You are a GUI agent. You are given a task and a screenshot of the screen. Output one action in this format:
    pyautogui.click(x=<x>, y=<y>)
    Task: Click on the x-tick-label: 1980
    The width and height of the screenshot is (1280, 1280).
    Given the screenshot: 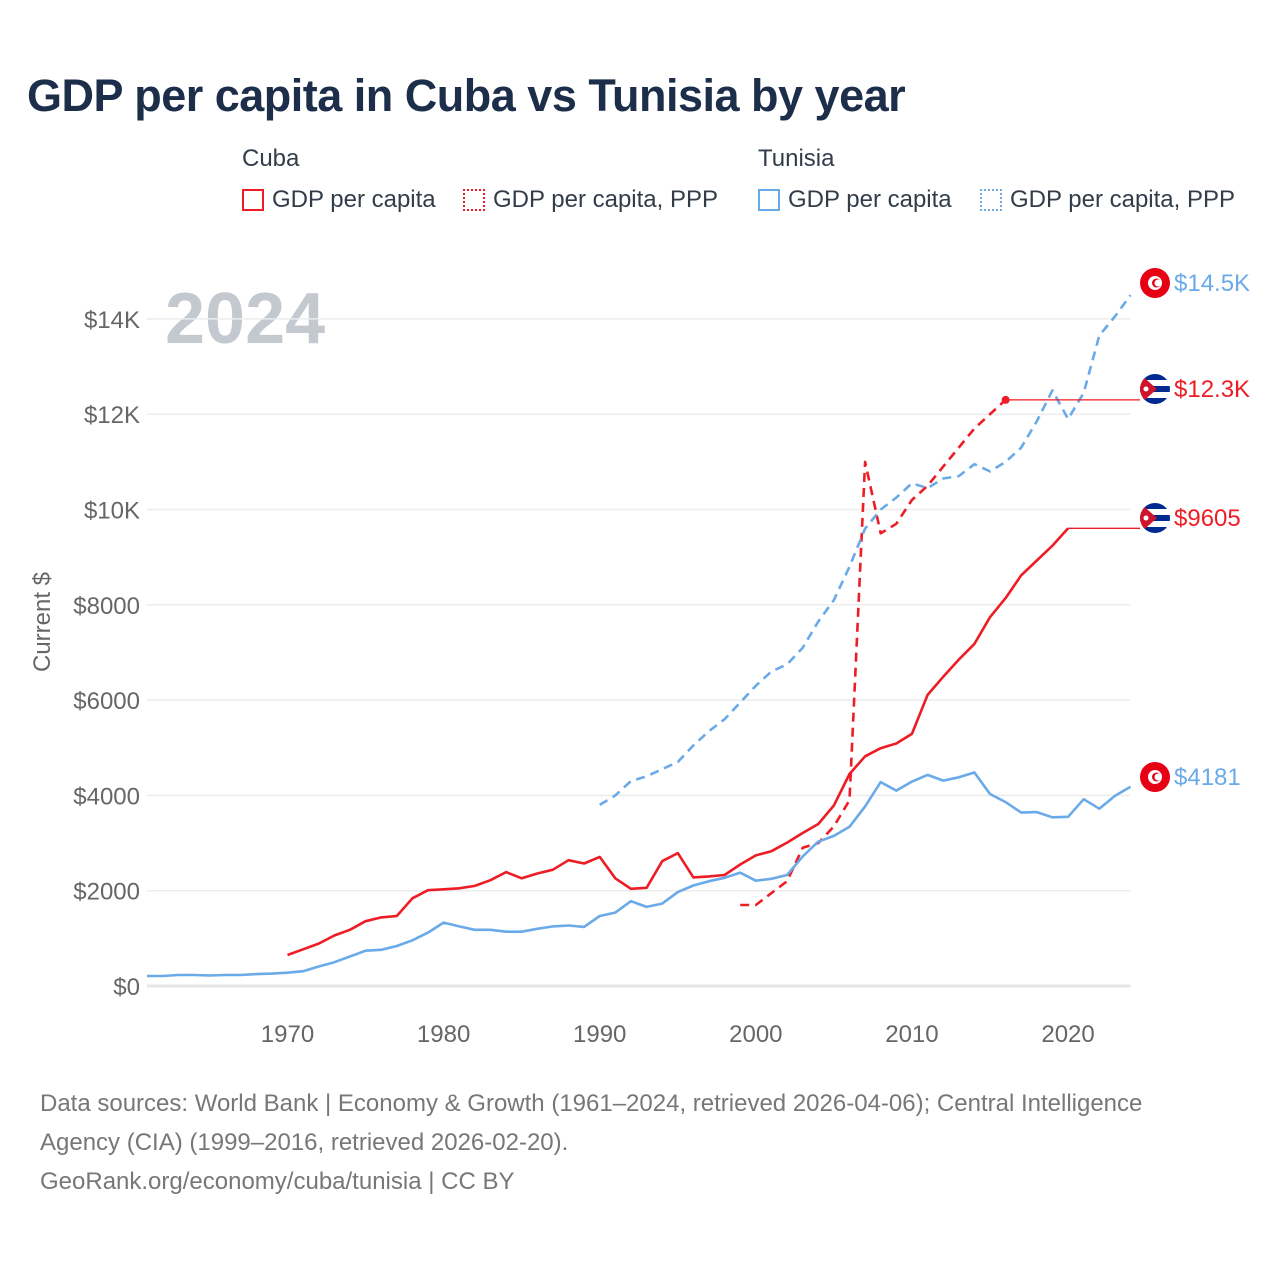 What is the action you would take?
    pyautogui.click(x=443, y=1034)
    